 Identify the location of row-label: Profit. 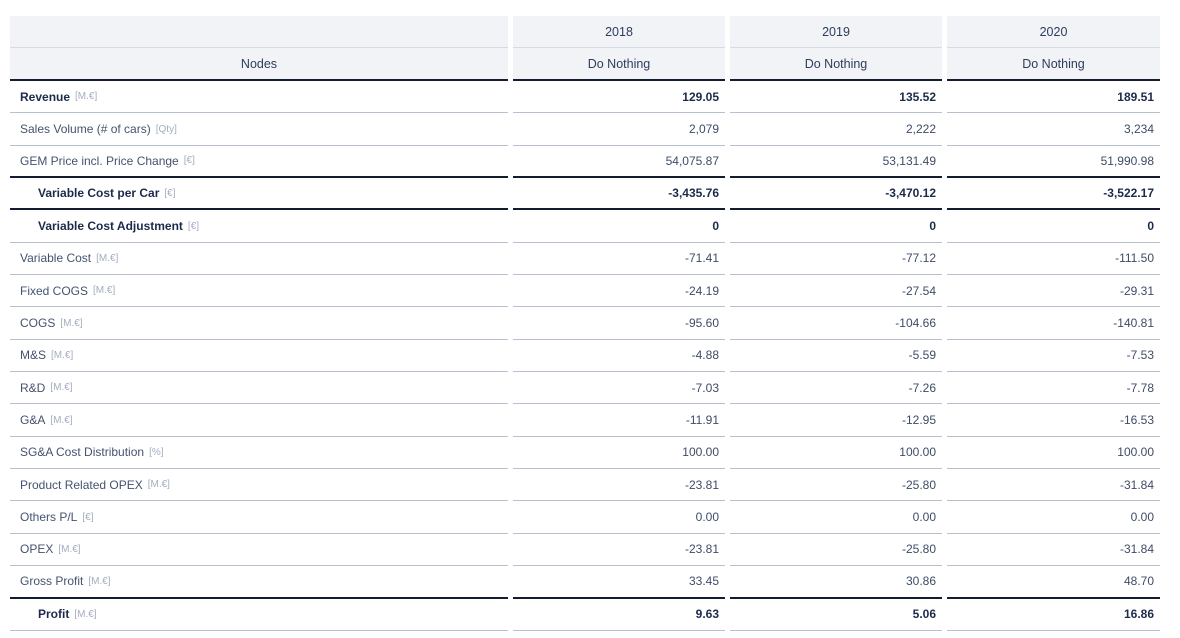
(54, 614).